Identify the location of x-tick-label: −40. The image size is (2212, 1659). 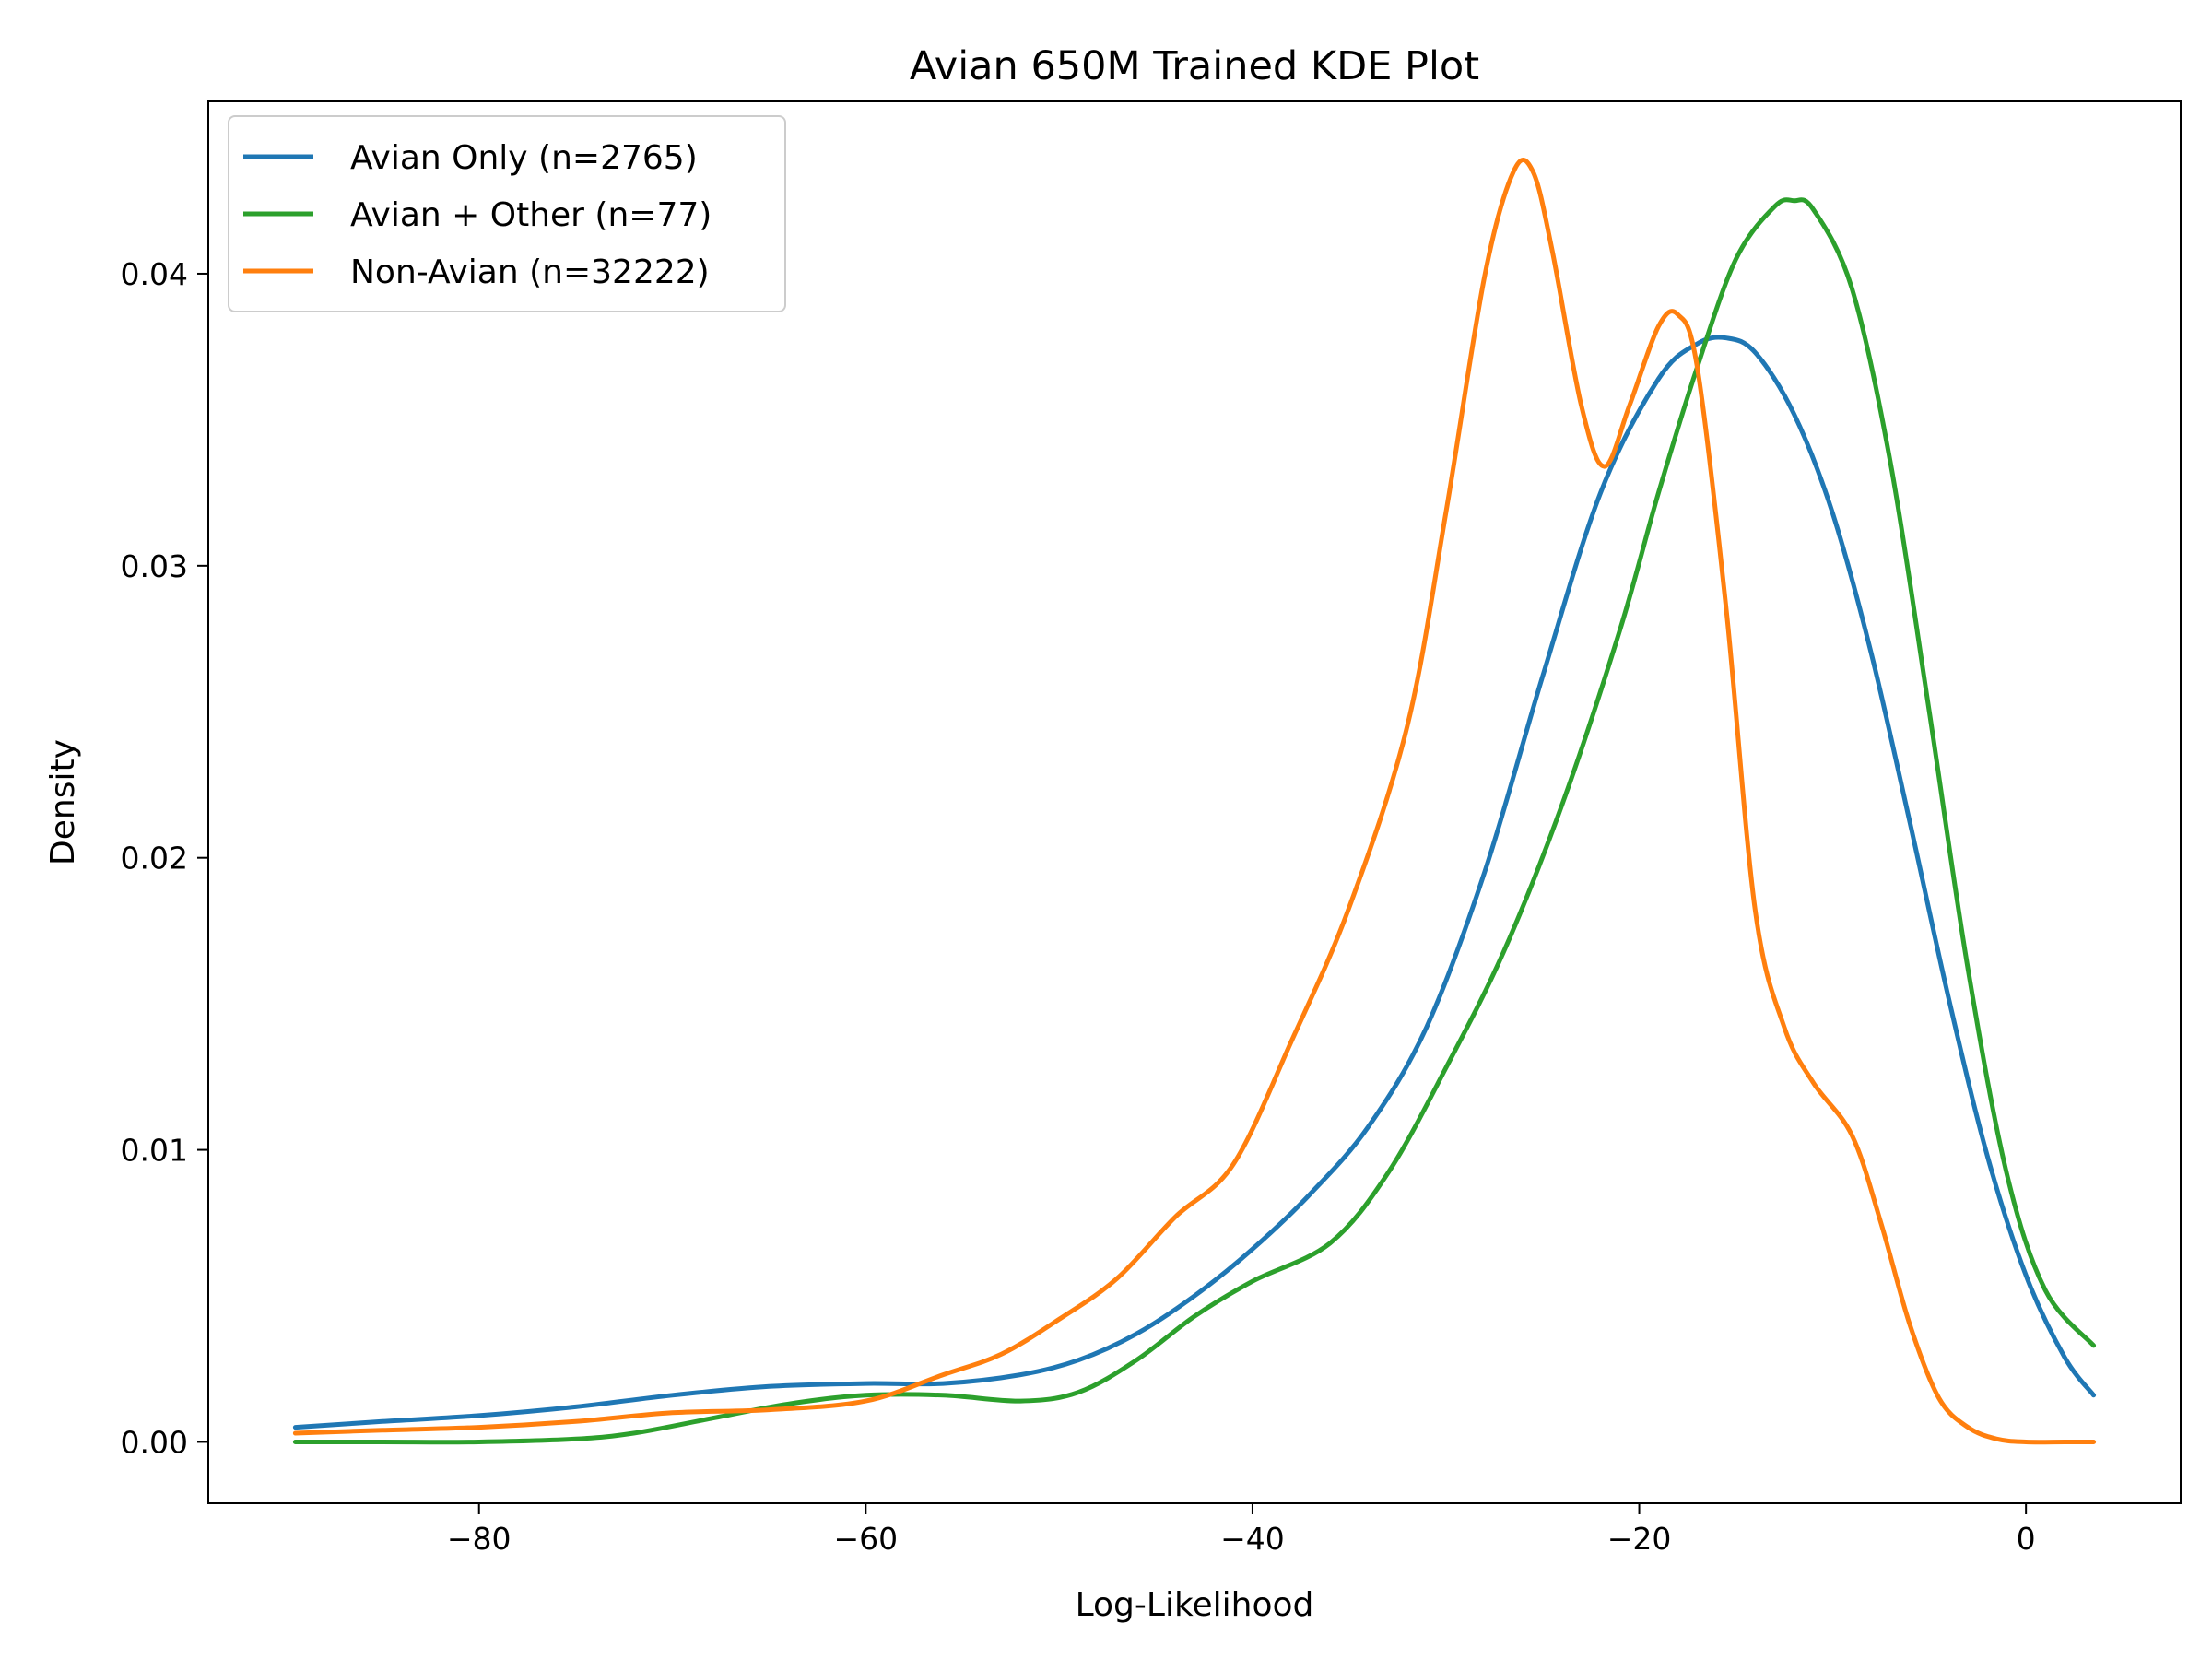
(1252, 1539).